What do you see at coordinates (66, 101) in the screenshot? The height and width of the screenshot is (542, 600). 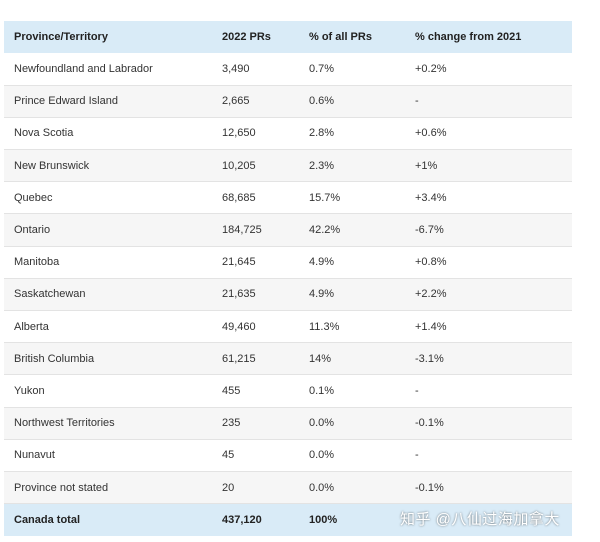 I see `cell-province: Prince Edward Island` at bounding box center [66, 101].